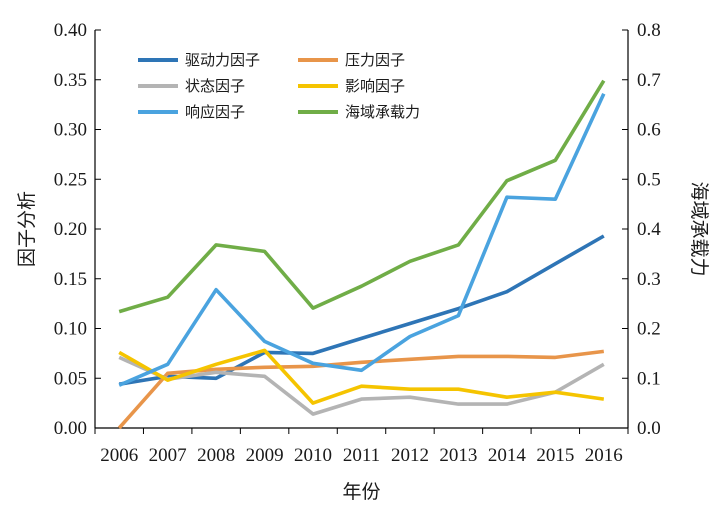 This screenshot has width=727, height=511. What do you see at coordinates (70, 30) in the screenshot?
I see `left-tick-label: 0.40` at bounding box center [70, 30].